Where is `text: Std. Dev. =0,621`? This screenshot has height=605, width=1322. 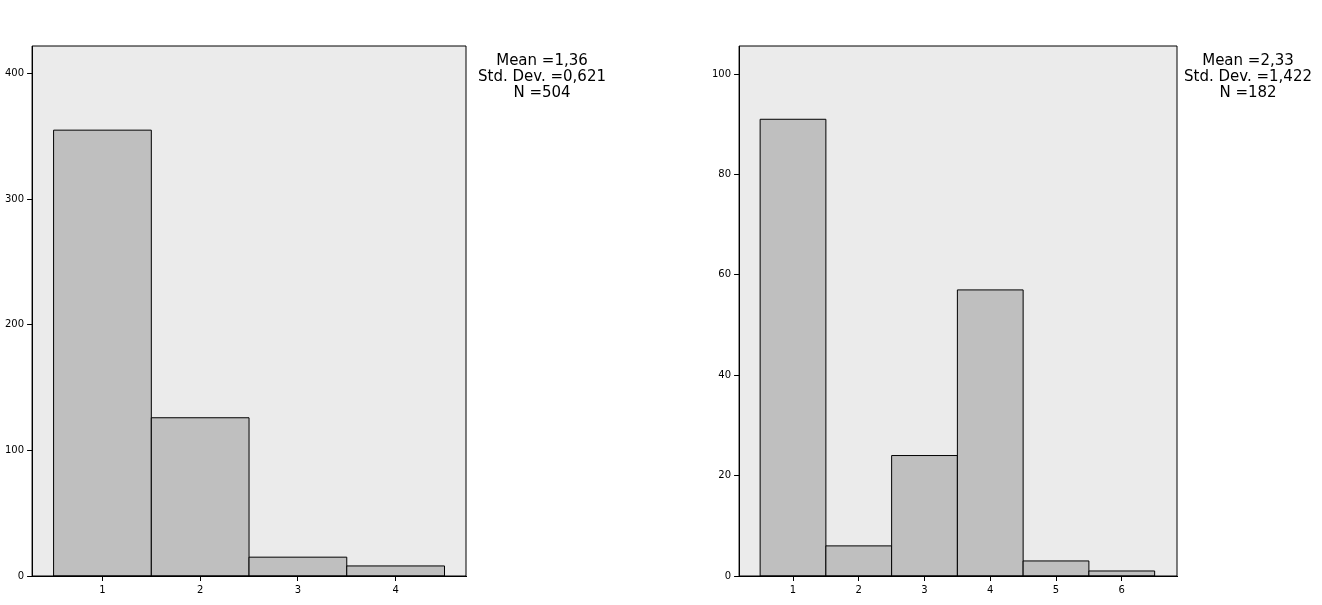
text: Std. Dev. =0,621 is located at coordinates (542, 76).